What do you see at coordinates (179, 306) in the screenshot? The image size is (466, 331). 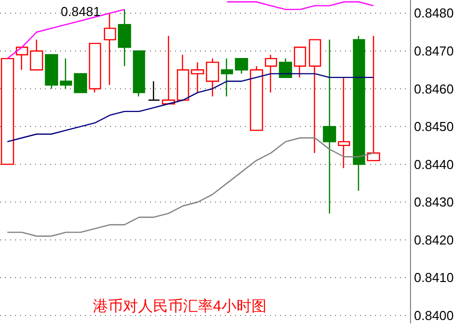 I see `text: 港币对人民币汇率4小时图` at bounding box center [179, 306].